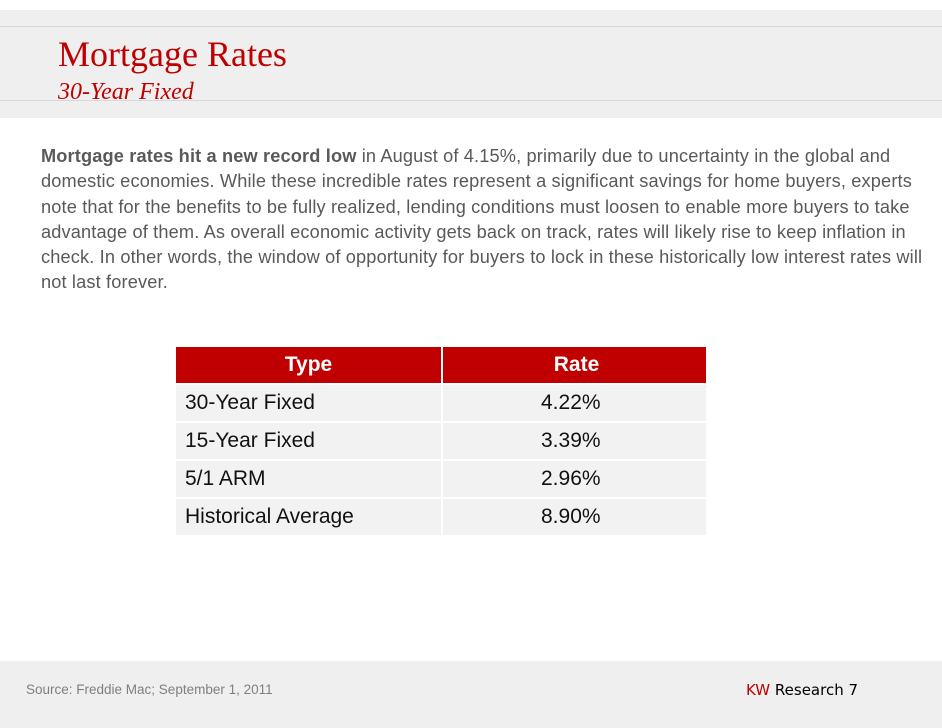 The height and width of the screenshot is (728, 942). What do you see at coordinates (126, 92) in the screenshot?
I see `page-subtitle: 30-Year Fixed` at bounding box center [126, 92].